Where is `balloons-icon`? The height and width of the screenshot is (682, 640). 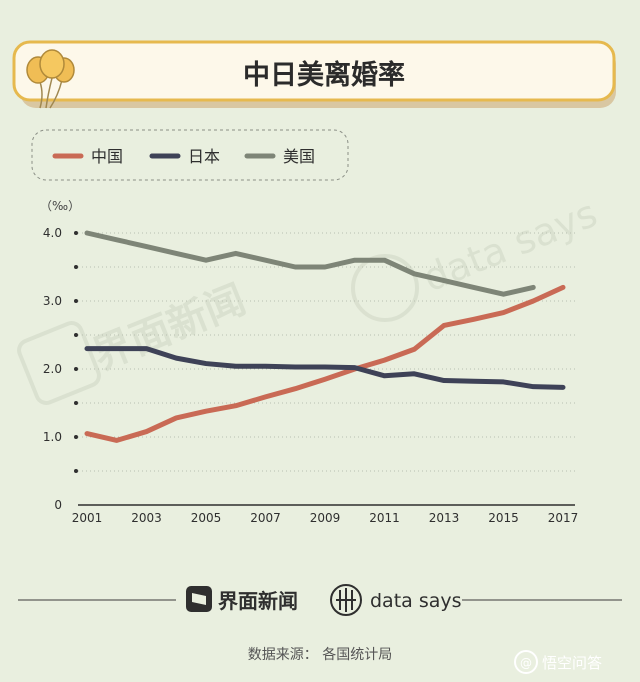
balloons-icon is located at coordinates (50, 79).